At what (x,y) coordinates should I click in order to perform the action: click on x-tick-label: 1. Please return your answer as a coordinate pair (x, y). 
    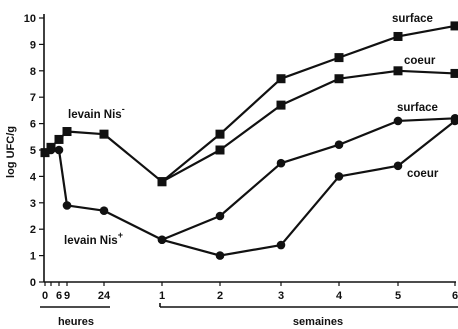
    Looking at the image, I should click on (162, 296).